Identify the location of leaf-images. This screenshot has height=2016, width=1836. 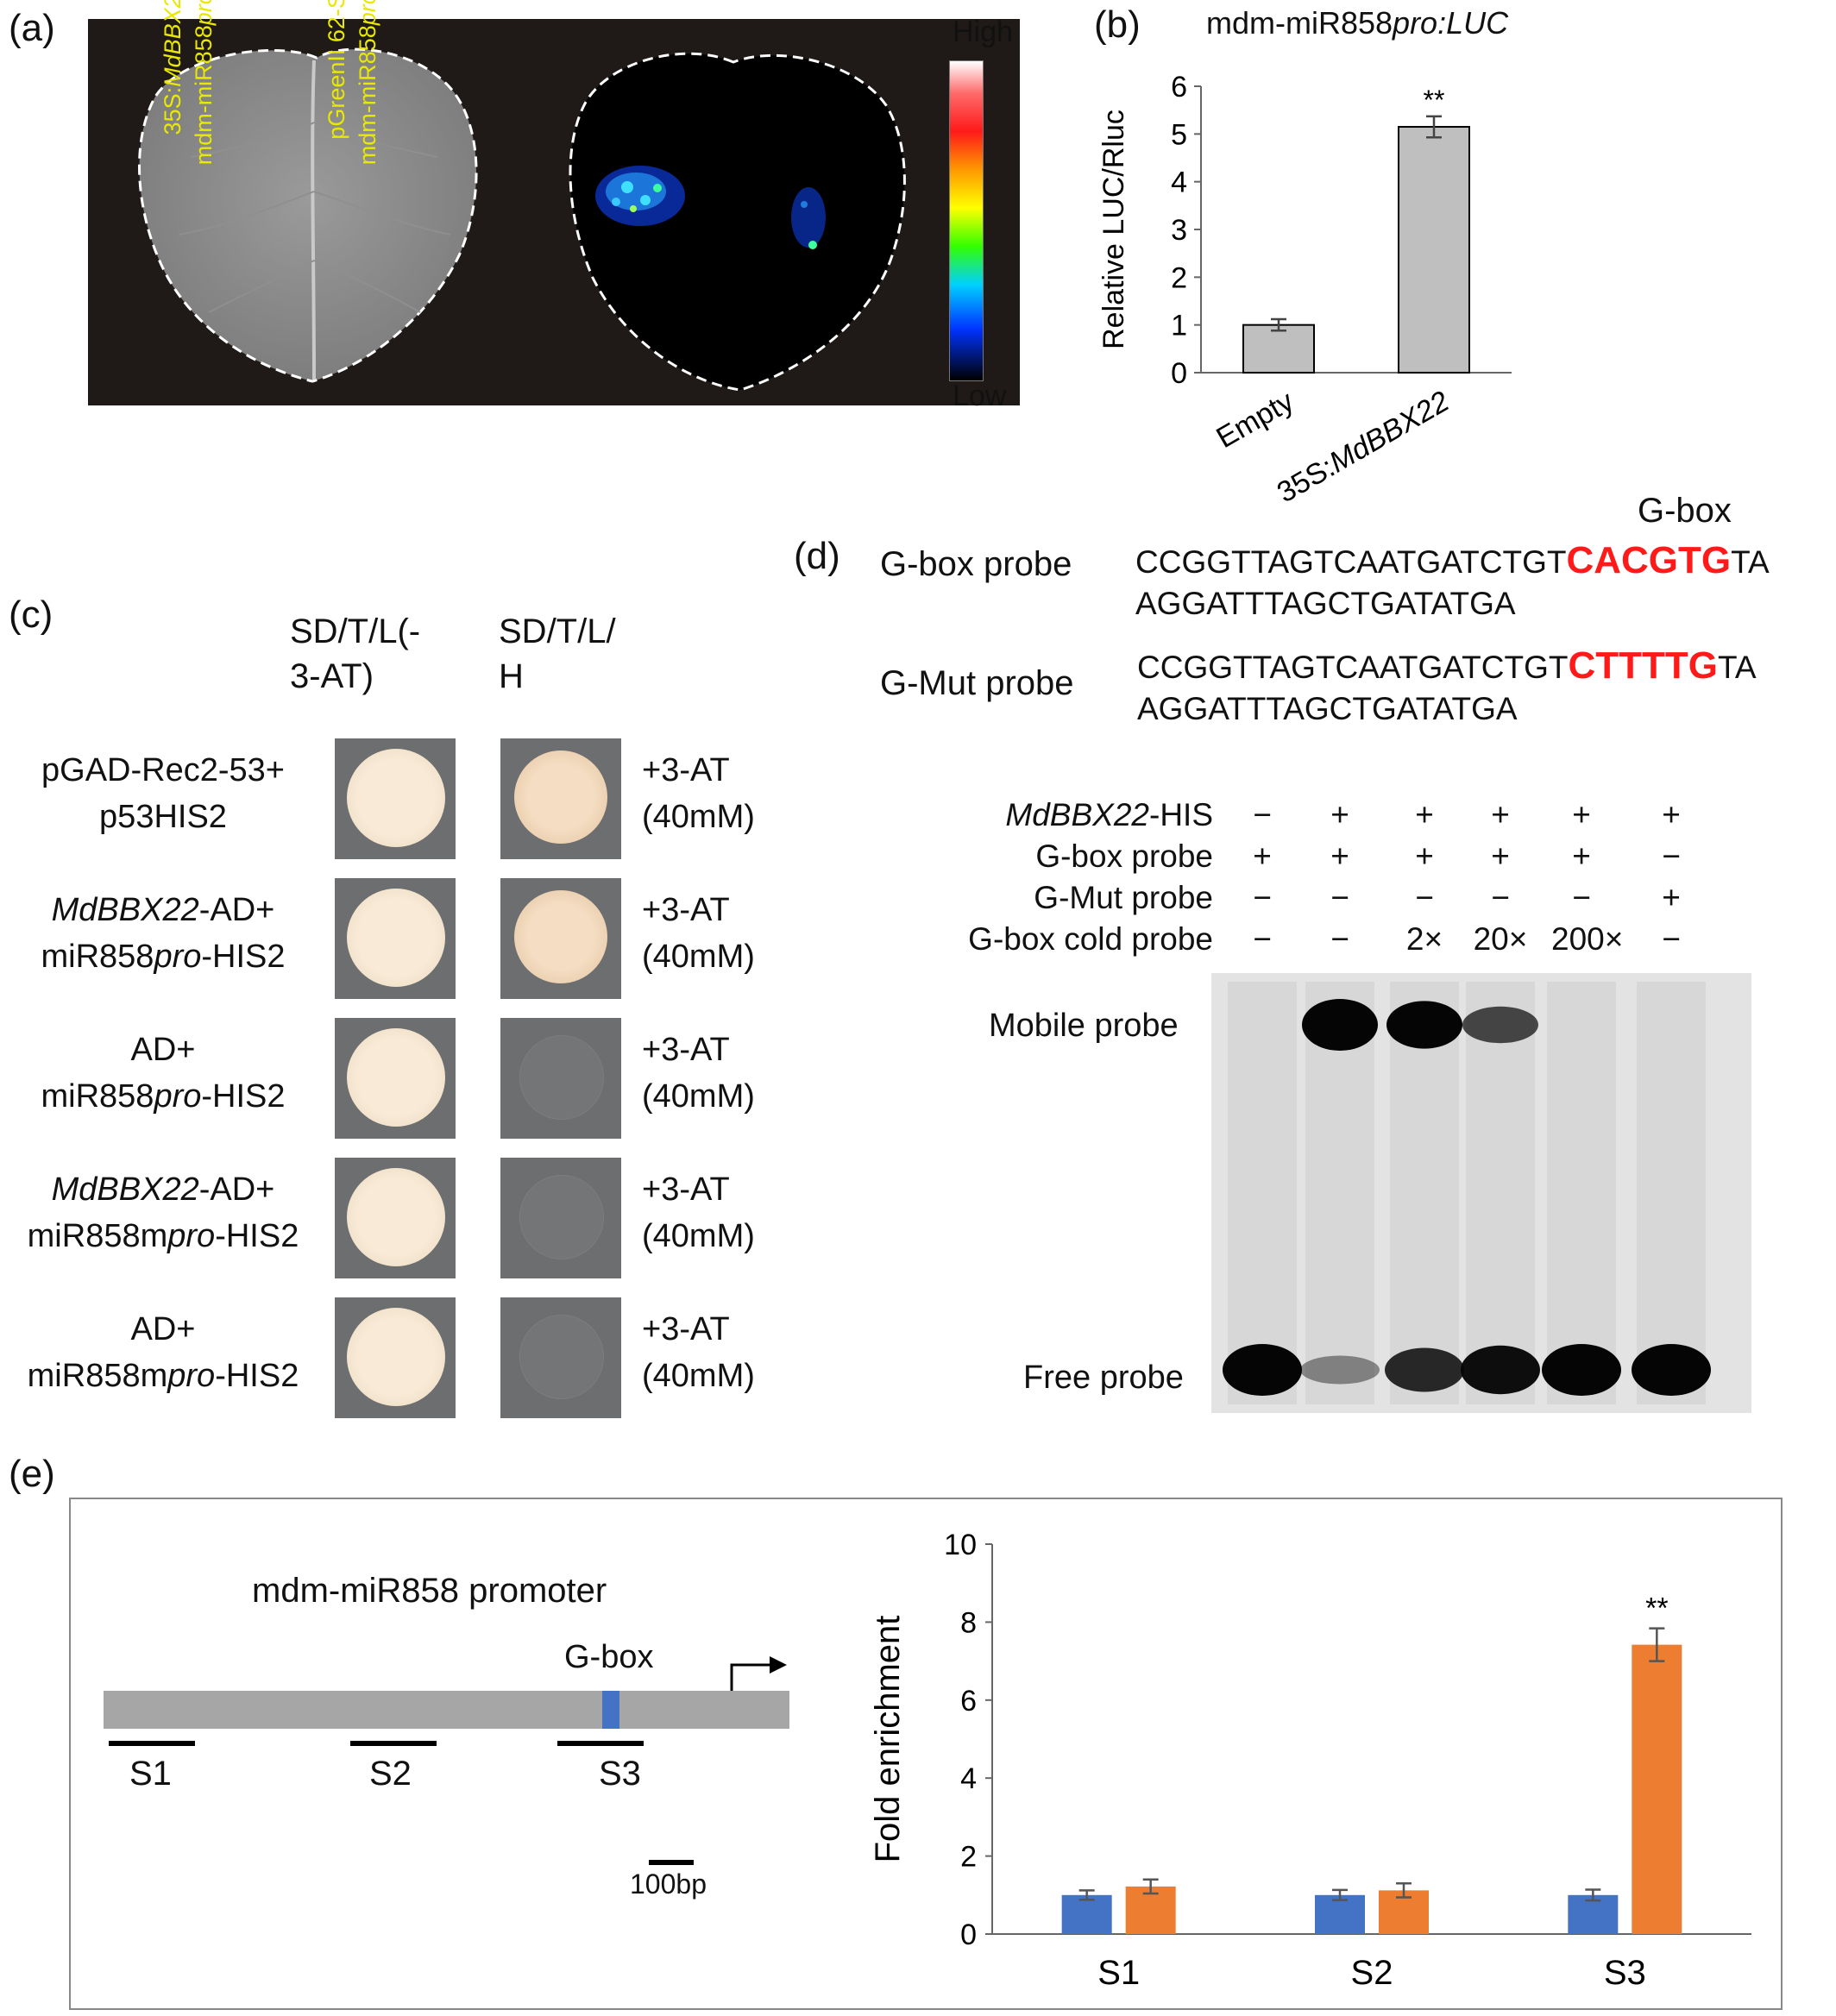
(522, 219).